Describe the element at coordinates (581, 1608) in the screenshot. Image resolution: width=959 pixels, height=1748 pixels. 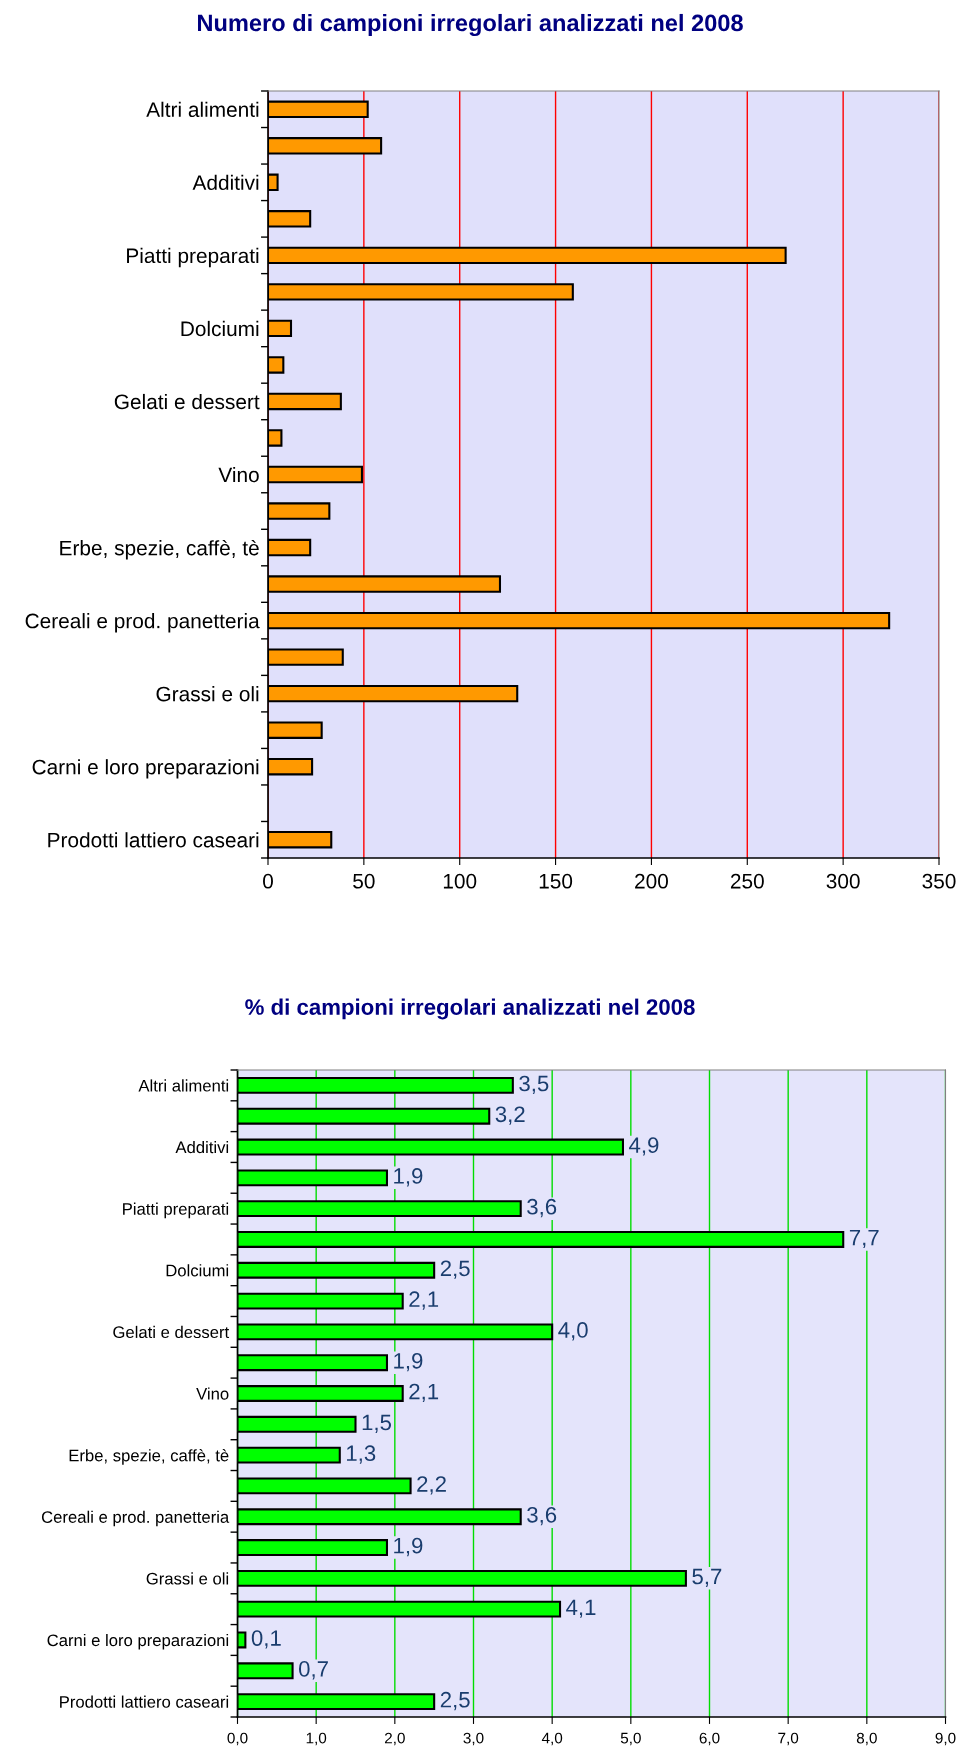
I see `data-label: 4,1` at that location.